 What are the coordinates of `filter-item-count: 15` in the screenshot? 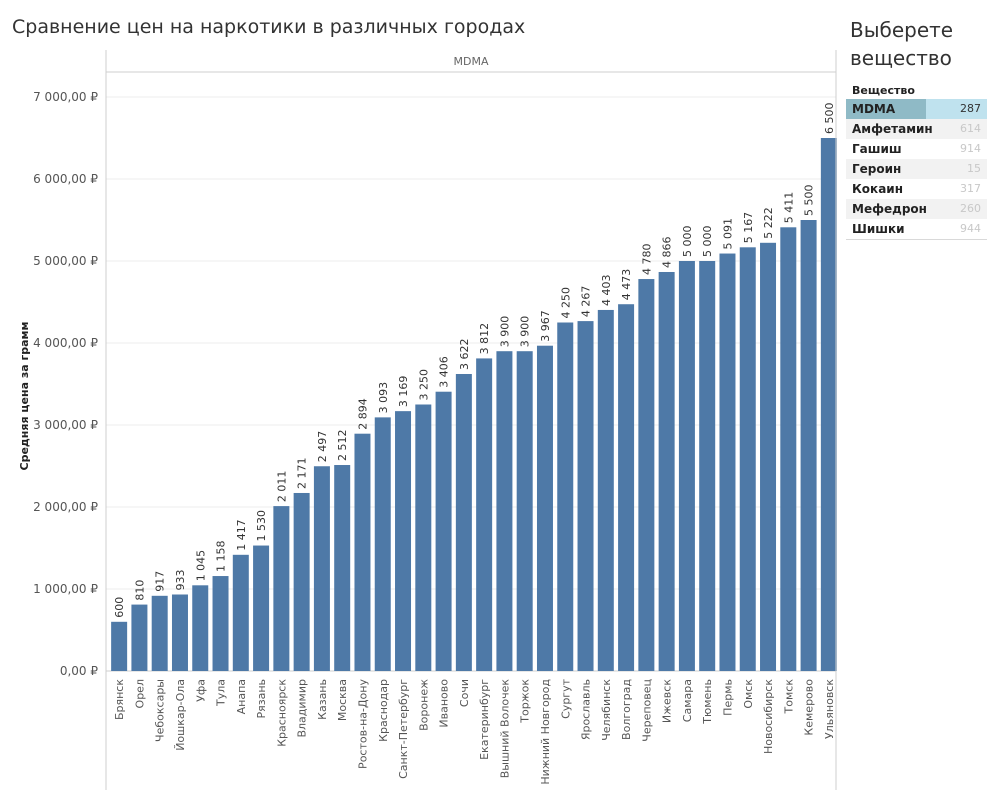 It's located at (974, 168).